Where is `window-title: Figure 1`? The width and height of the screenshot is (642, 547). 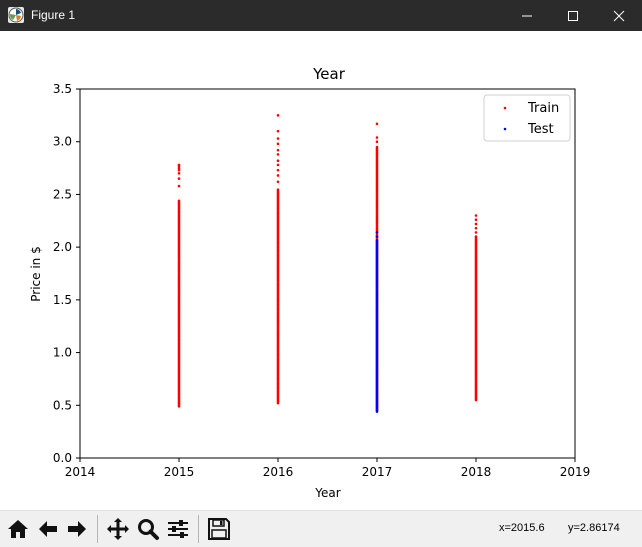
window-title: Figure 1 is located at coordinates (53, 15).